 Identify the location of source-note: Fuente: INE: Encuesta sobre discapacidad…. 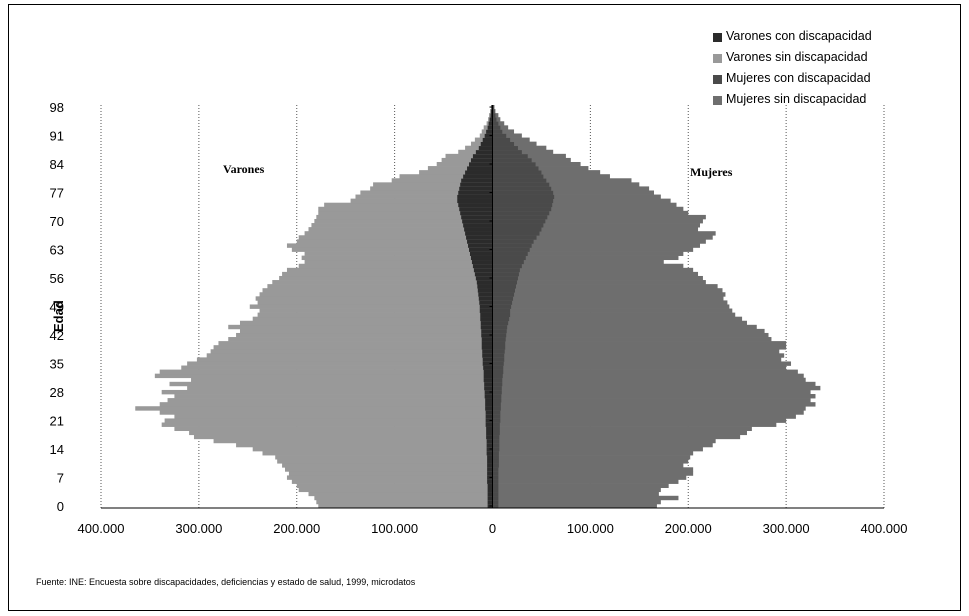
(226, 582).